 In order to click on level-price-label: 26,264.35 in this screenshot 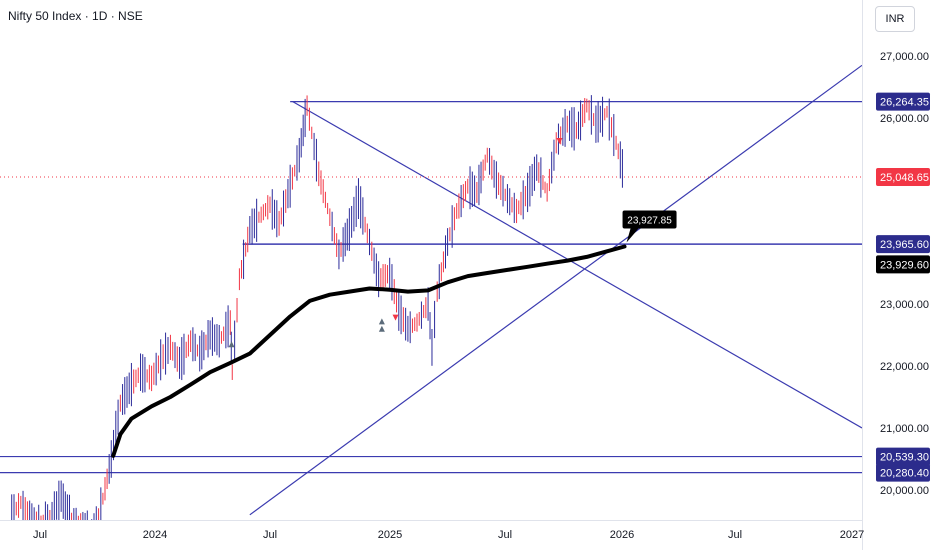, I will do `click(904, 103)`.